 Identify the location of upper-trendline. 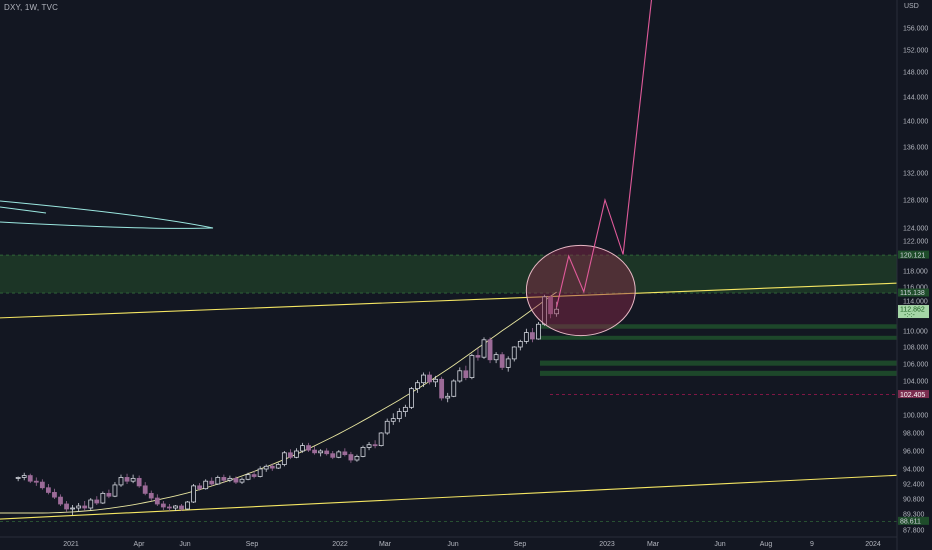
(466, 300).